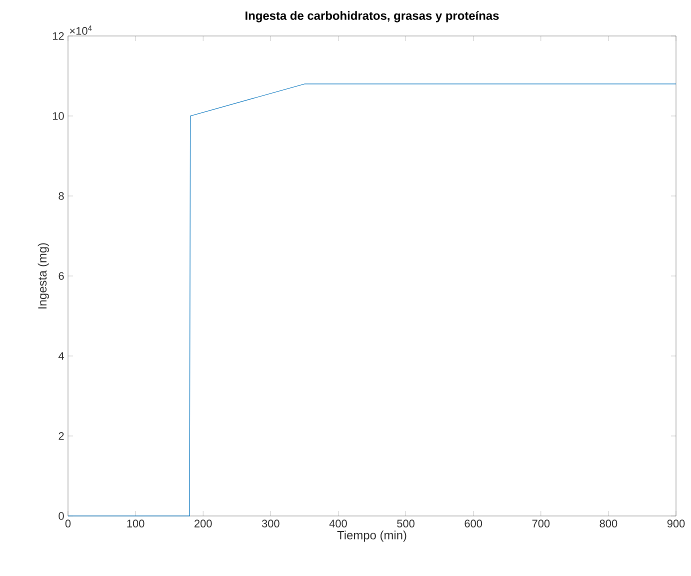  I want to click on x-tick-label: 600, so click(473, 524).